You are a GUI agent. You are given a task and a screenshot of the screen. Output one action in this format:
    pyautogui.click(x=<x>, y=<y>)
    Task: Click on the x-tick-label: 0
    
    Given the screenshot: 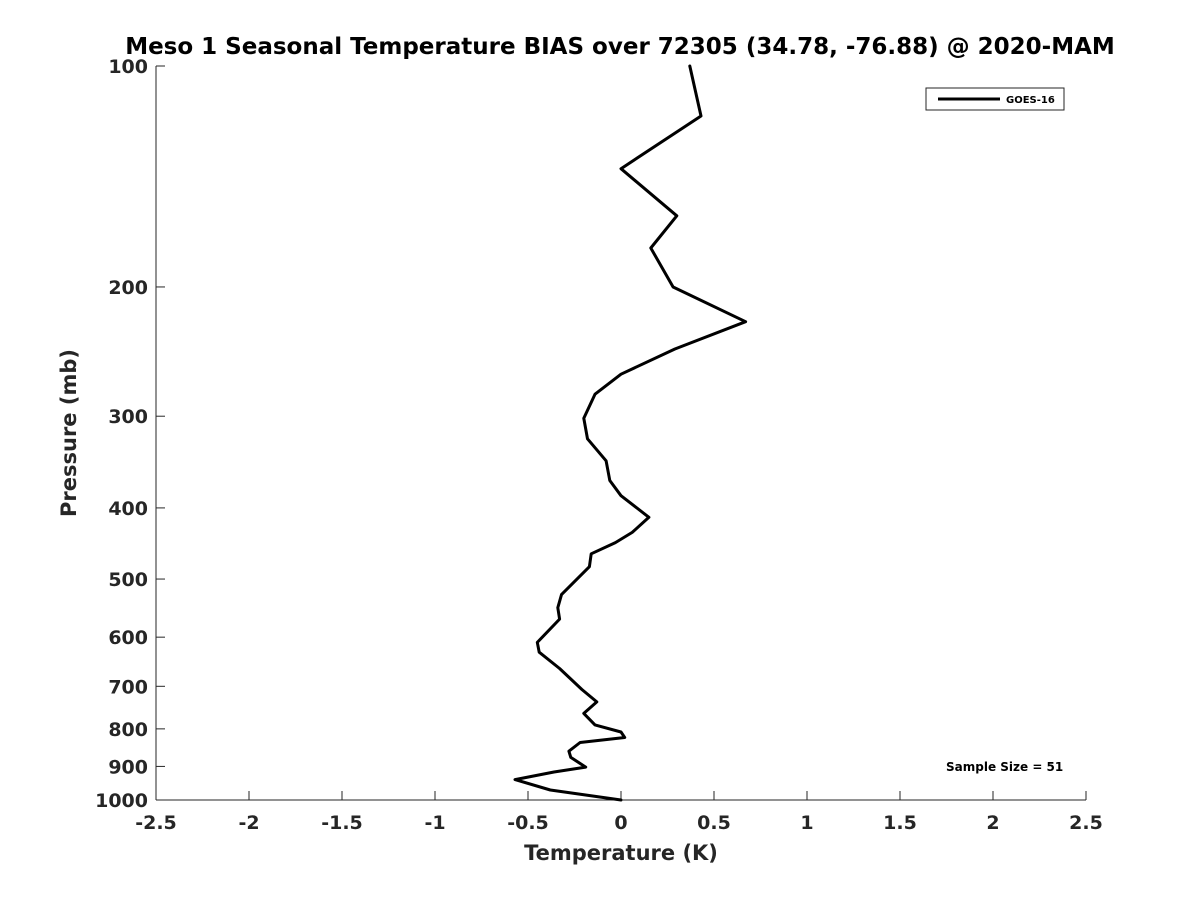 What is the action you would take?
    pyautogui.click(x=620, y=823)
    